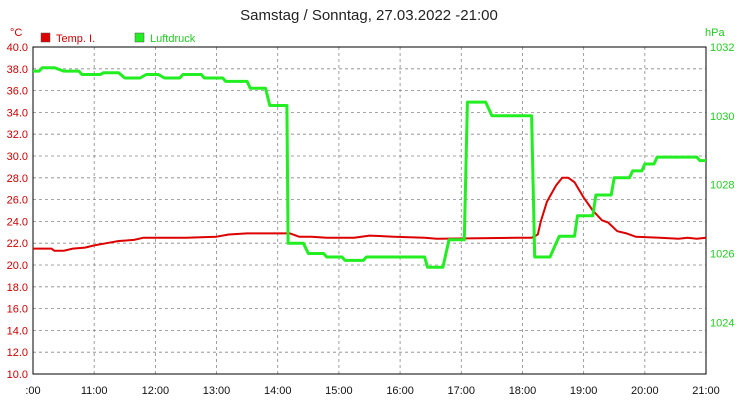  Describe the element at coordinates (584, 391) in the screenshot. I see `x-tick-label: 19:00` at that location.